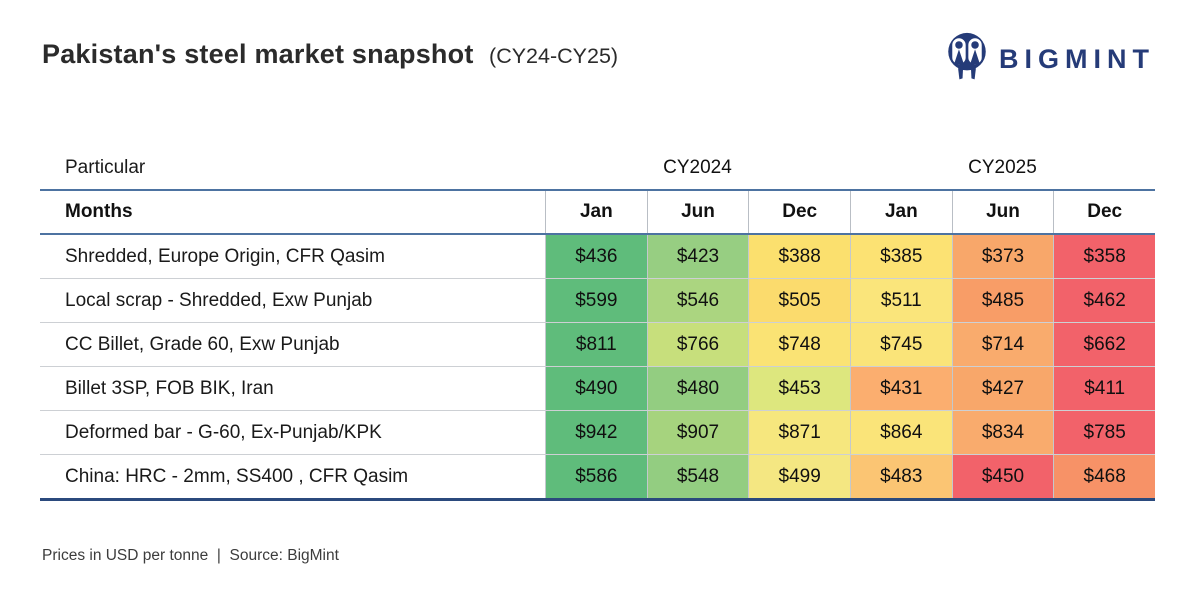 The width and height of the screenshot is (1200, 600). What do you see at coordinates (900, 476) in the screenshot?
I see `price-cell: $483` at bounding box center [900, 476].